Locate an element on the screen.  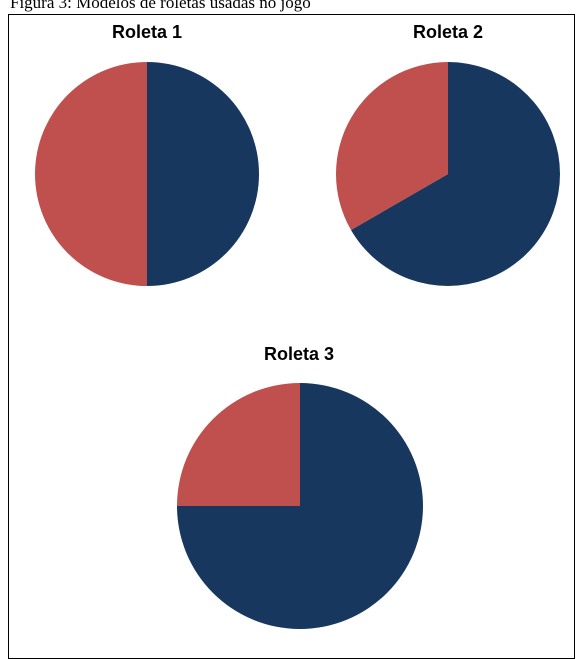
pie-title-roleta-1: Roleta 1 is located at coordinates (147, 32).